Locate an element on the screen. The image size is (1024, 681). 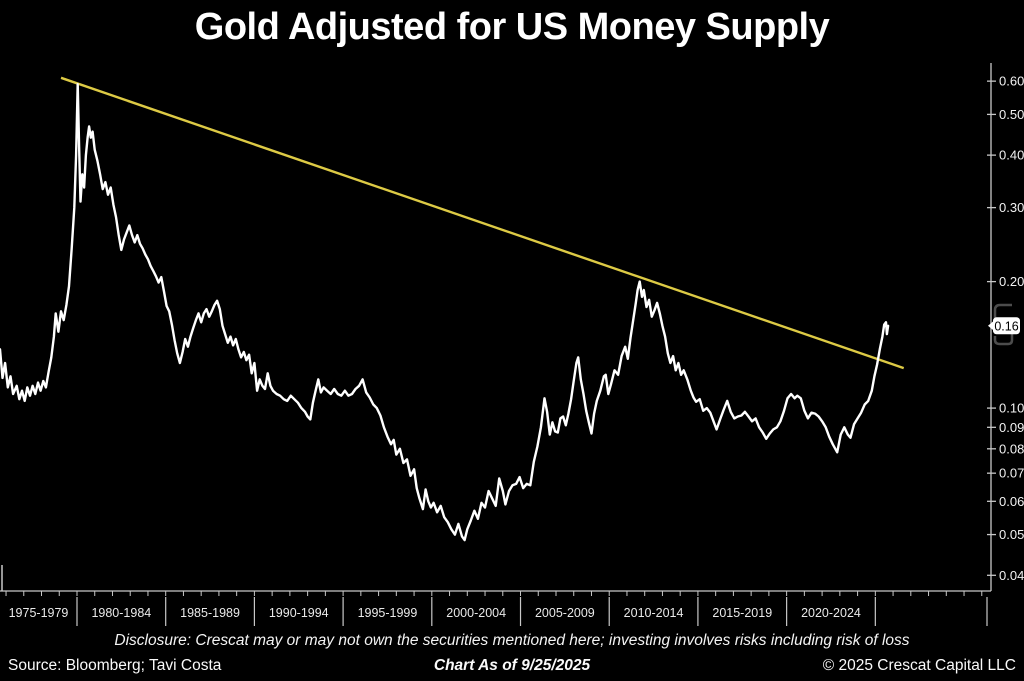
x-band-label: 2015-2019 is located at coordinates (742, 613).